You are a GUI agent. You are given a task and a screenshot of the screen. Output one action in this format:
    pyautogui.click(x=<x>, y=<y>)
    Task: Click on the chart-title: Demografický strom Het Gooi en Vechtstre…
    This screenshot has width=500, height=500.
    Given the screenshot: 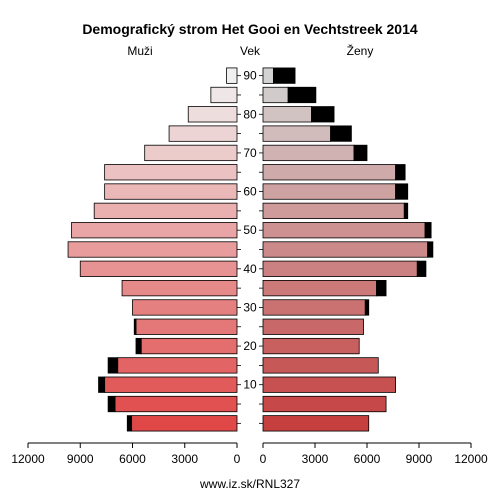 What is the action you would take?
    pyautogui.click(x=250, y=29)
    